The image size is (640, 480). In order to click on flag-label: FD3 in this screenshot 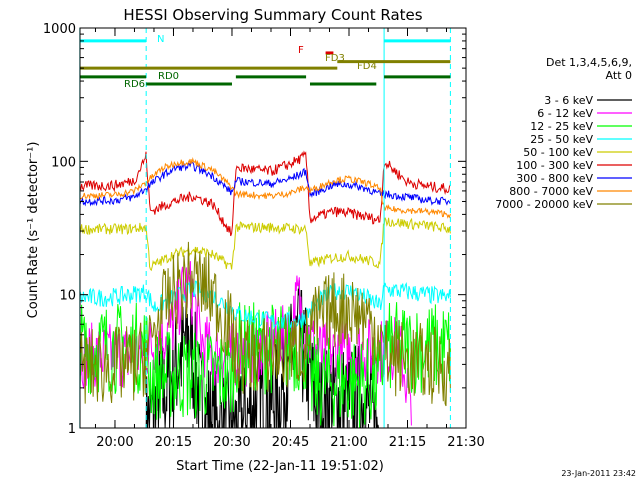, I will do `click(335, 58)`.